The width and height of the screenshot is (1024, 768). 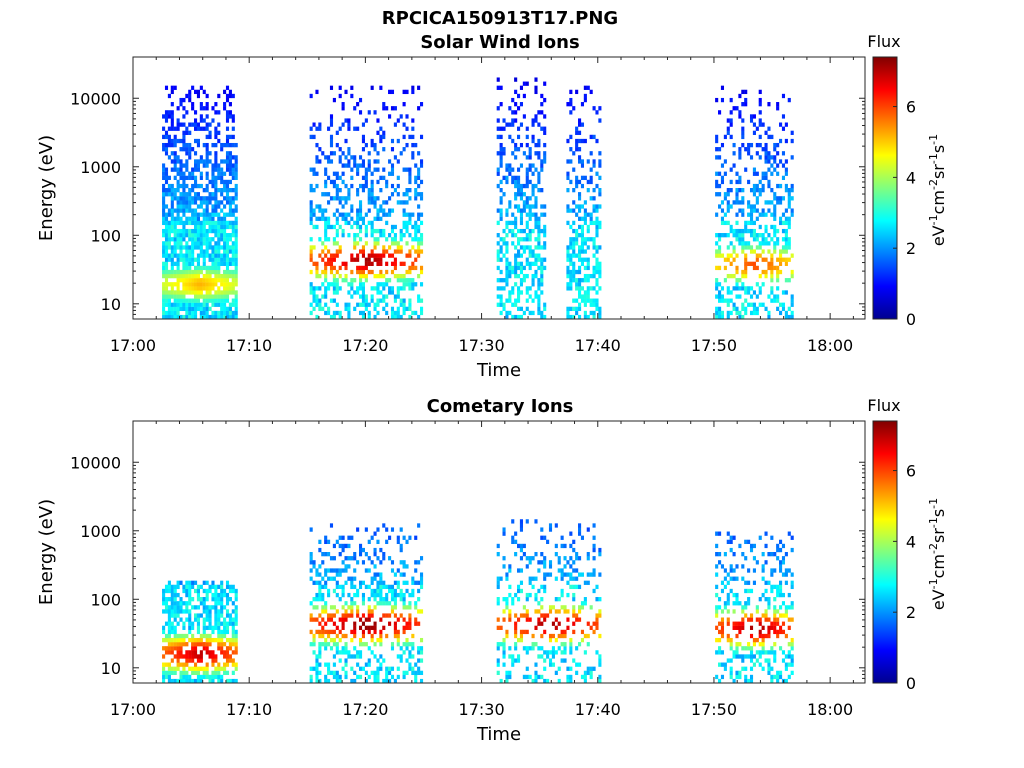 I want to click on y-tick-label: 100, so click(x=105, y=599).